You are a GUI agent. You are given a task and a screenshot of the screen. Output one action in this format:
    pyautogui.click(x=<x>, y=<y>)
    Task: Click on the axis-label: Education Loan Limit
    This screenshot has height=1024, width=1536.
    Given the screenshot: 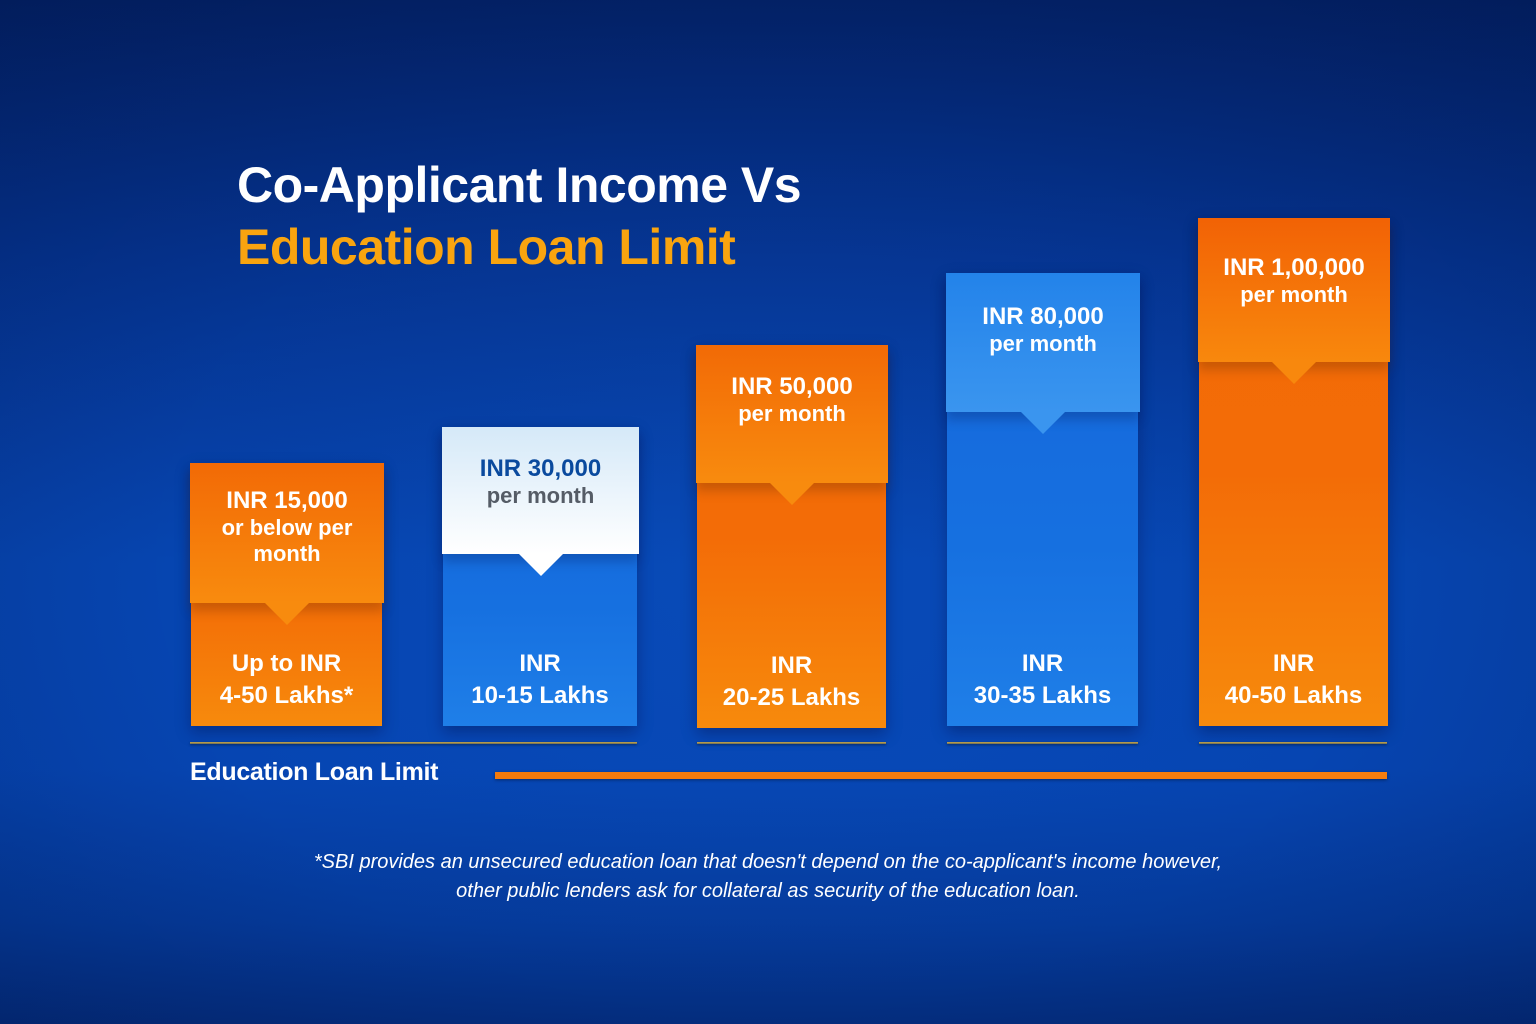 What is the action you would take?
    pyautogui.click(x=314, y=772)
    